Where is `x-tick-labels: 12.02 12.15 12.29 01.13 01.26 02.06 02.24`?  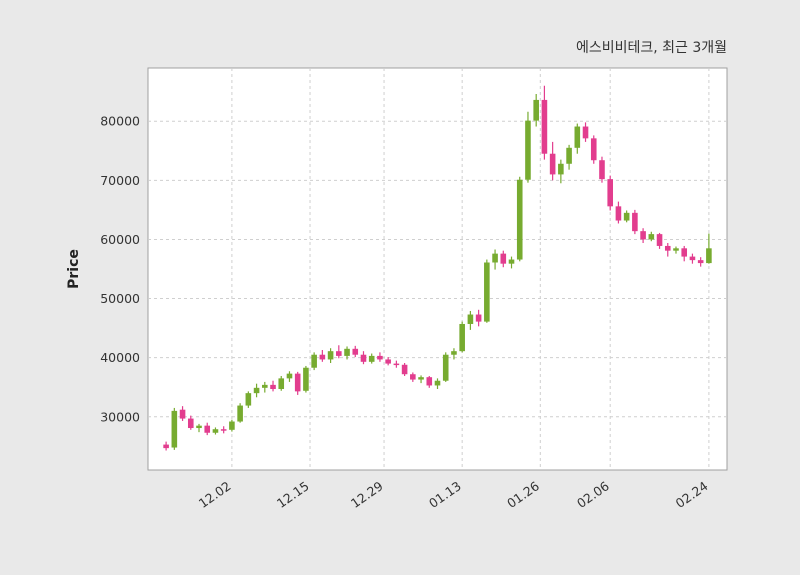 x-tick-labels: 12.02 12.15 12.29 01.13 01.26 02.06 02.24 is located at coordinates (453, 494).